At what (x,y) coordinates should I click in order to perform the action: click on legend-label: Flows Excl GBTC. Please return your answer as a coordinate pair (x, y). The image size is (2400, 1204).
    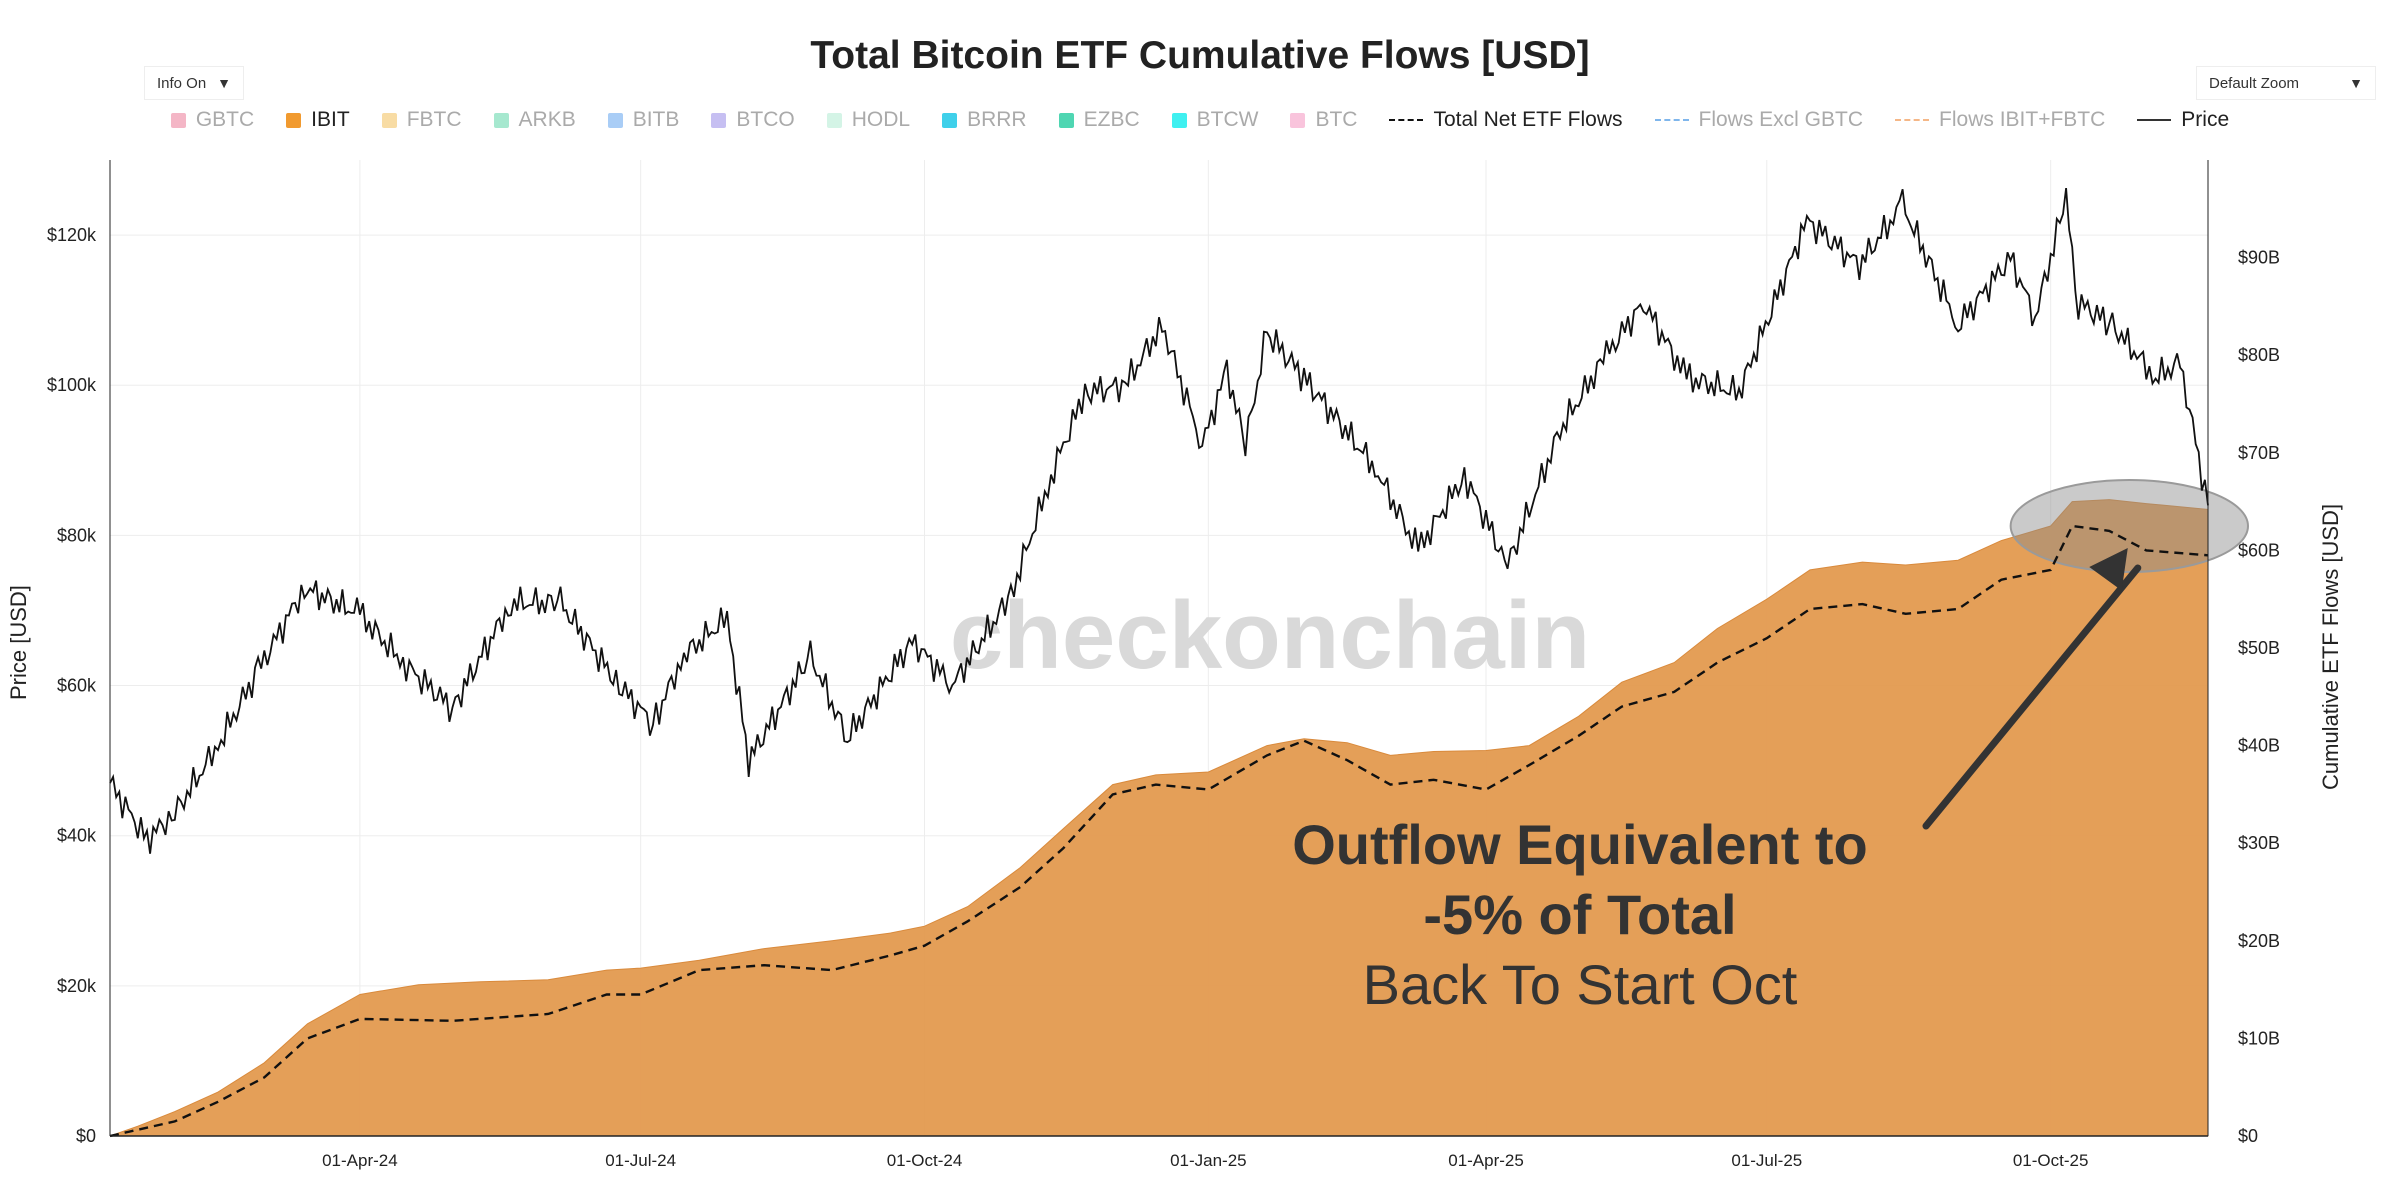
    Looking at the image, I should click on (1781, 119).